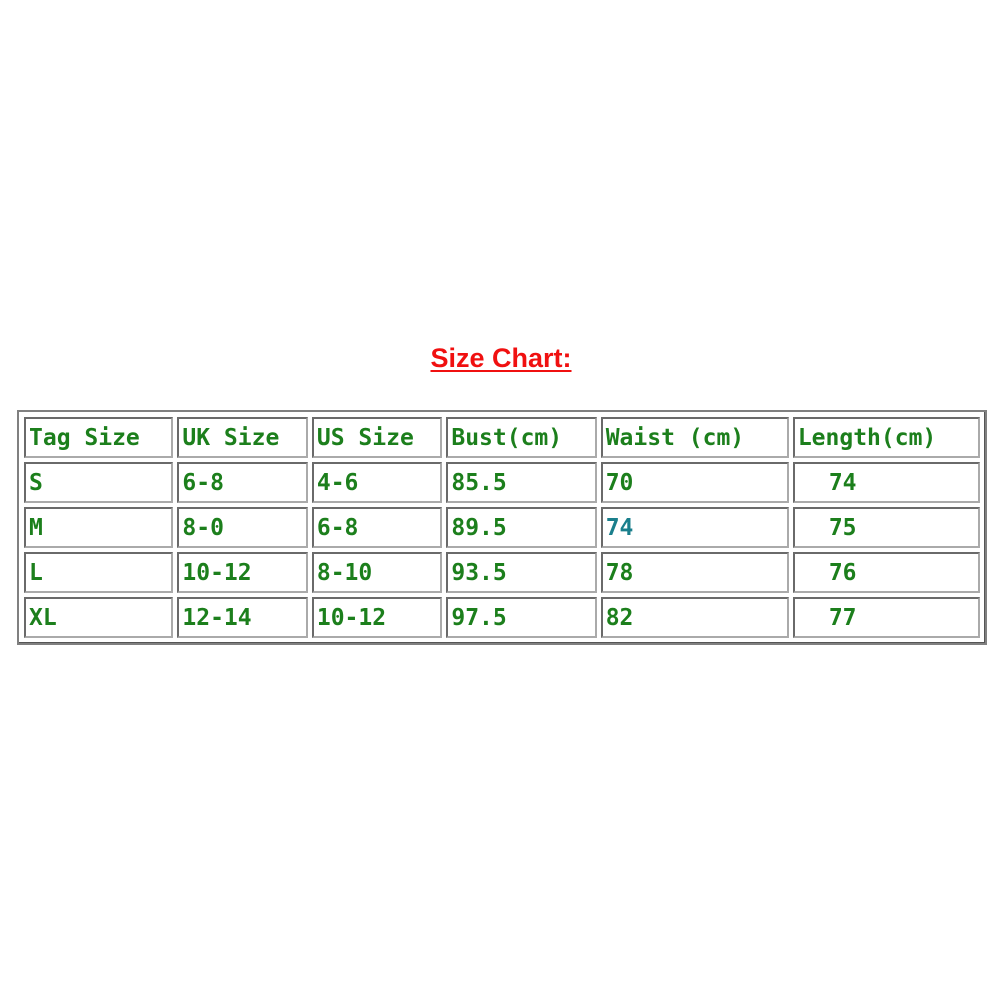 This screenshot has width=1002, height=1002. I want to click on table-cell: 8-10, so click(377, 572).